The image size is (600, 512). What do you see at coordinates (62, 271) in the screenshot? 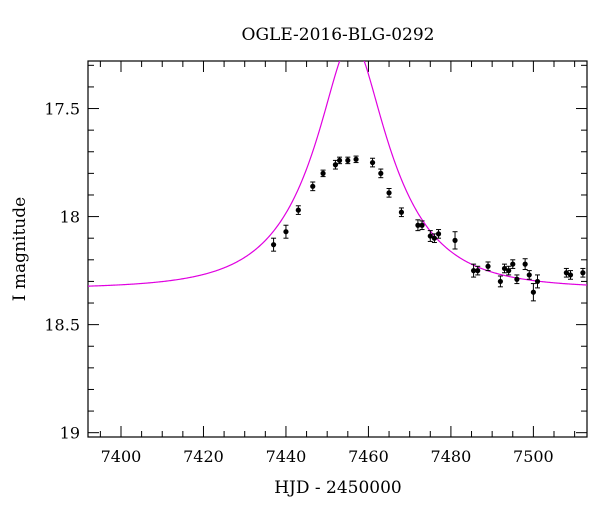
I see `y-tick-labels: 17.5 18 18.5 19` at bounding box center [62, 271].